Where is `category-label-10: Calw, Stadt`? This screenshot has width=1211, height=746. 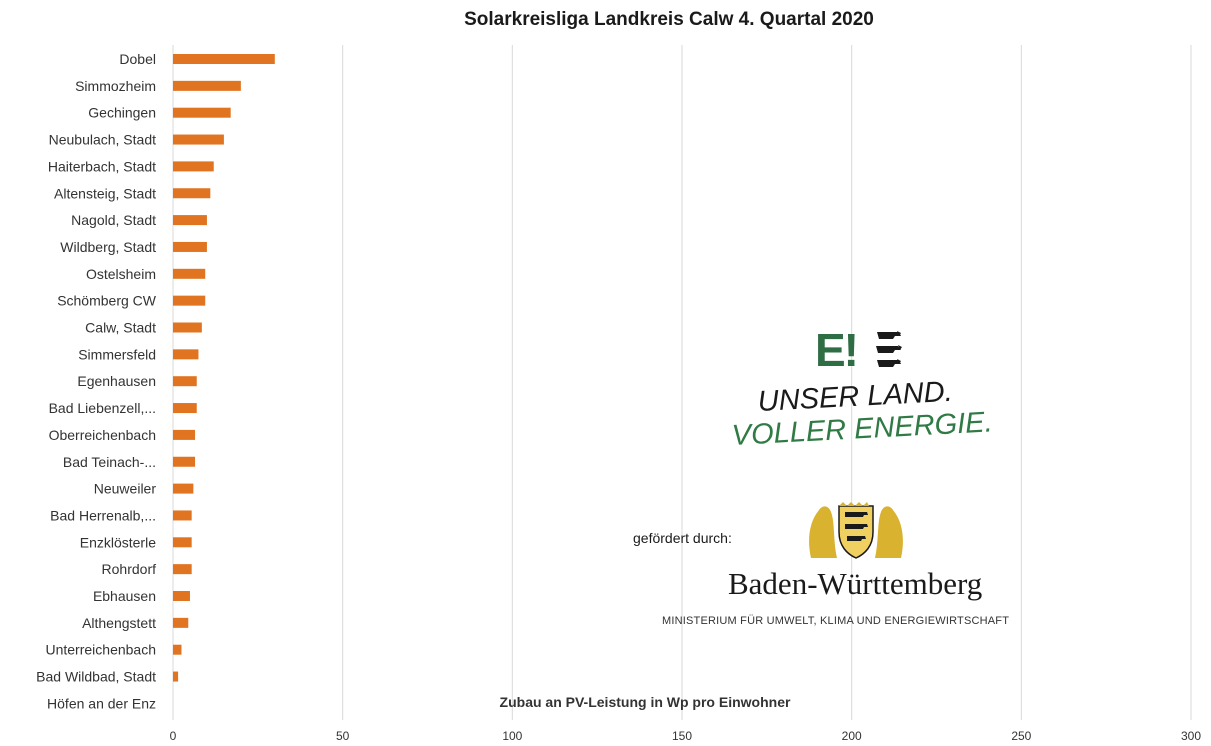
category-label-10: Calw, Stadt is located at coordinates (120, 328).